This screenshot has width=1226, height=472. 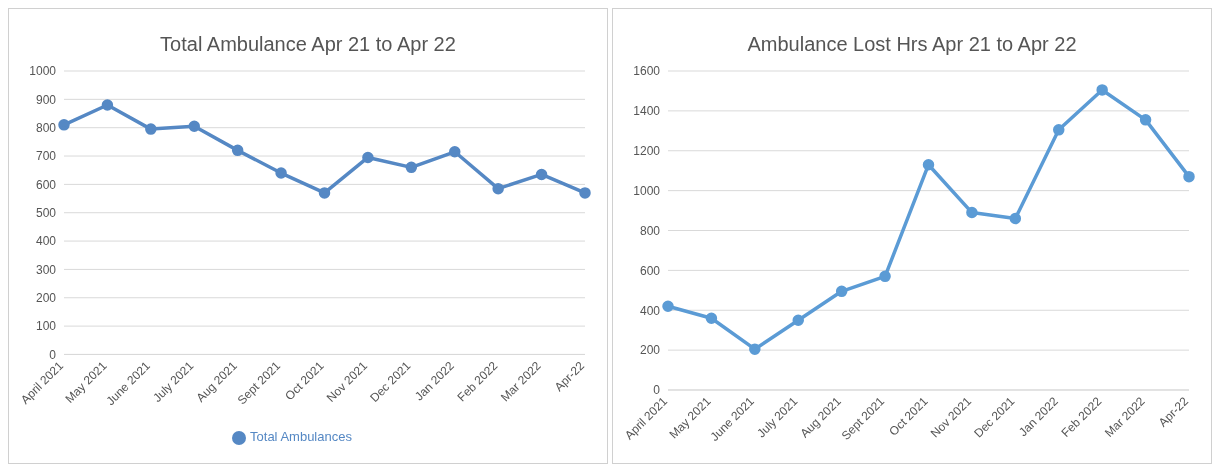 What do you see at coordinates (46, 212) in the screenshot?
I see `y-tick-label: 500` at bounding box center [46, 212].